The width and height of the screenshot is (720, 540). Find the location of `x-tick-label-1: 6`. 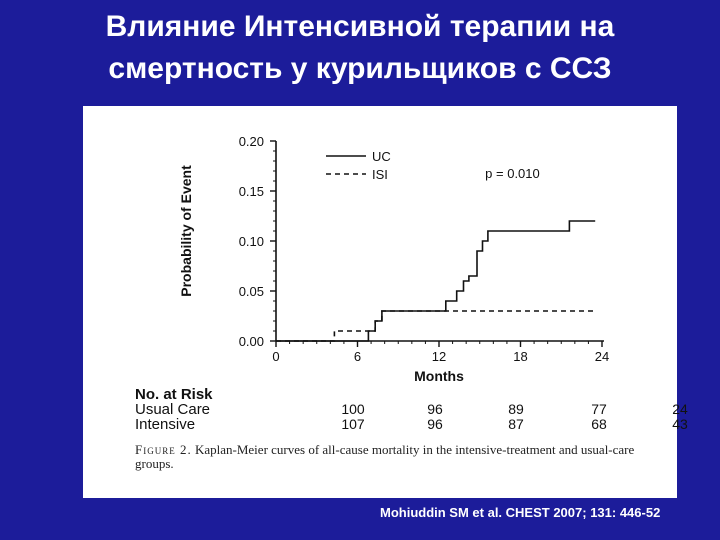

x-tick-label-1: 6 is located at coordinates (357, 356).